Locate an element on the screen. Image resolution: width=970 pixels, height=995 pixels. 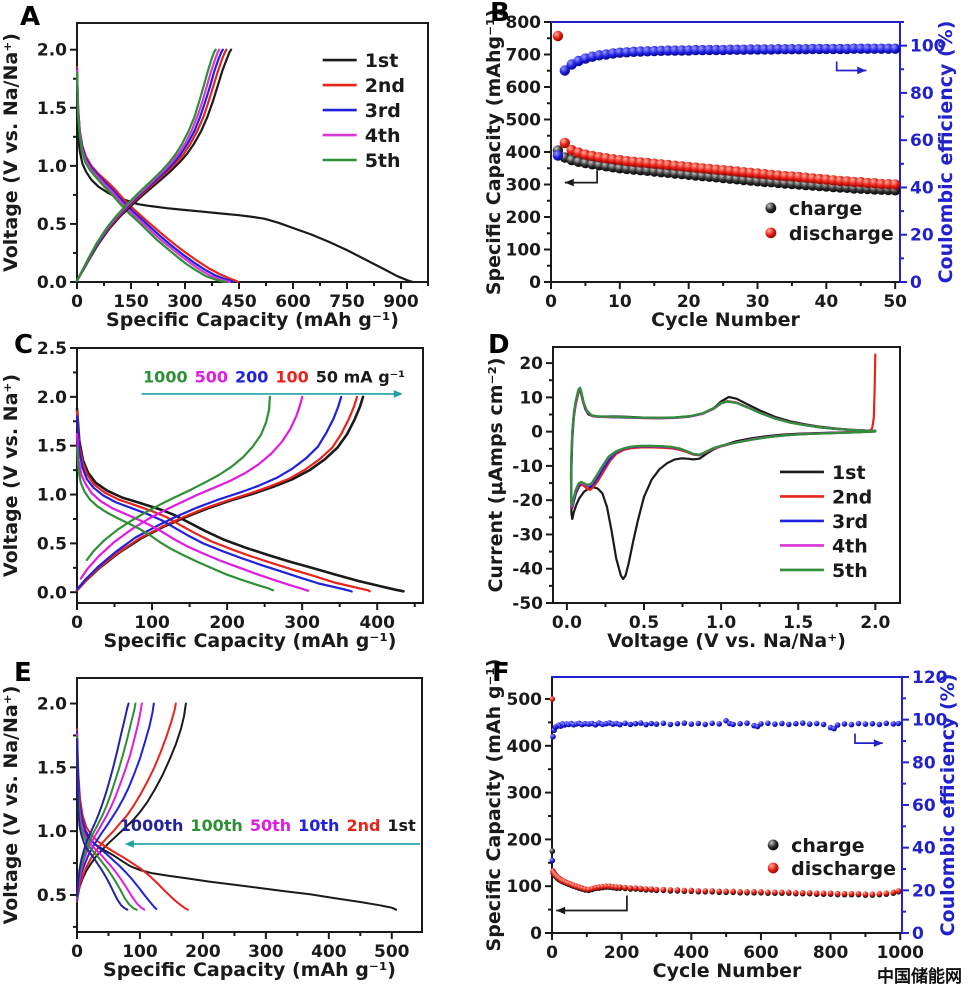
axis-ticks: 0.0 0.5 1.0 1.5 2.0 -50 -40 -30 -20 -10 0 10 20 is located at coordinates (701, 493).